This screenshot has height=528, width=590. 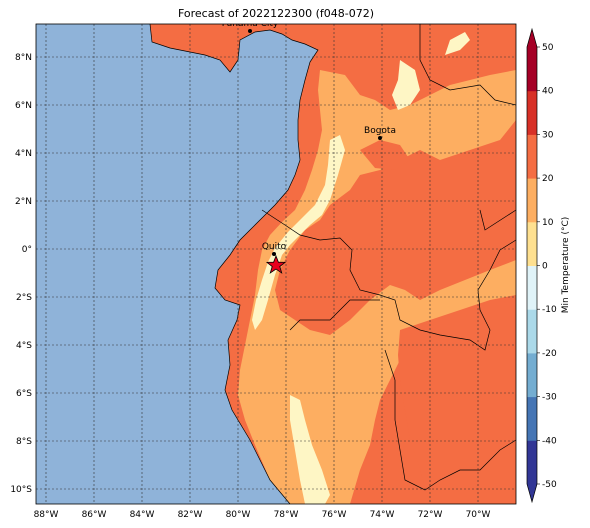 What do you see at coordinates (380, 131) in the screenshot?
I see `bogota-label: Bogota` at bounding box center [380, 131].